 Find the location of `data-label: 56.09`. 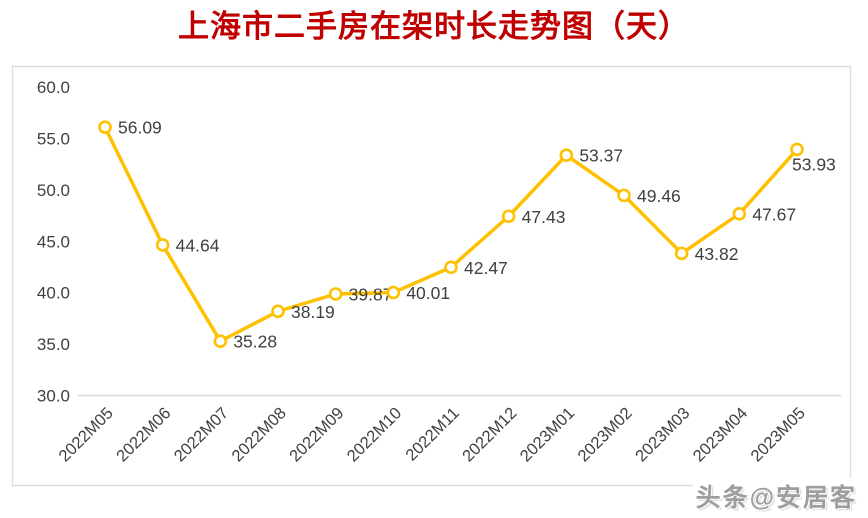

data-label: 56.09 is located at coordinates (140, 128).